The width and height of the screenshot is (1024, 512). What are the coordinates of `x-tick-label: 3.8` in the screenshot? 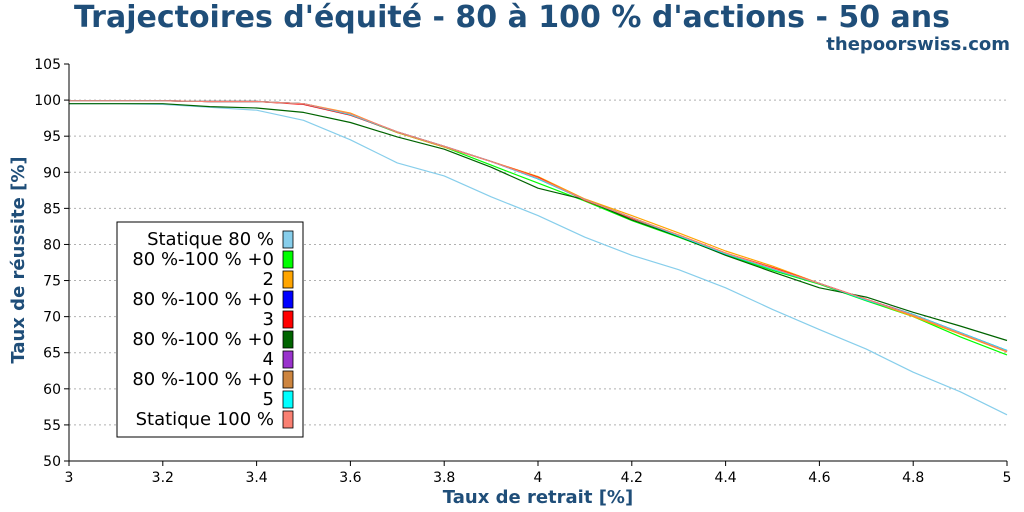 It's located at (444, 478).